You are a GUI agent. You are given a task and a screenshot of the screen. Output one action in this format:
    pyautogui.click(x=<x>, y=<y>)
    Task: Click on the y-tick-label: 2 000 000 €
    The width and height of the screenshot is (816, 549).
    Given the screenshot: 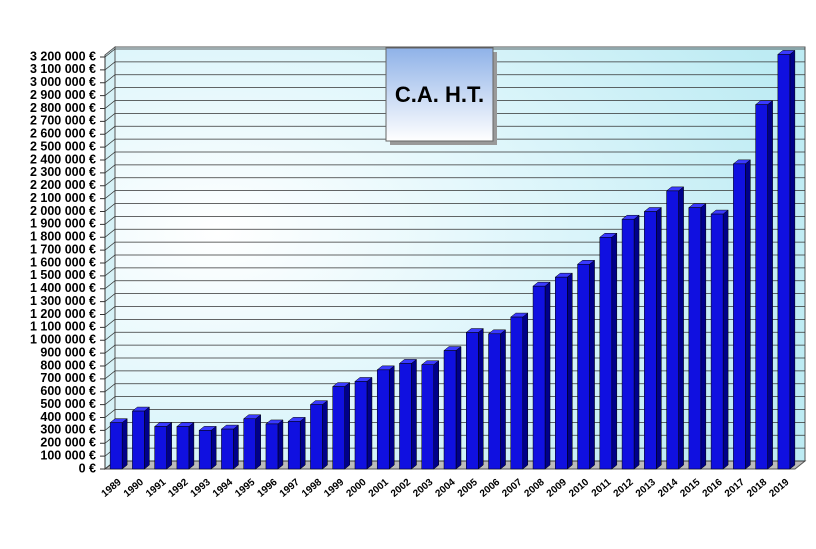 What is the action you would take?
    pyautogui.click(x=63, y=211)
    